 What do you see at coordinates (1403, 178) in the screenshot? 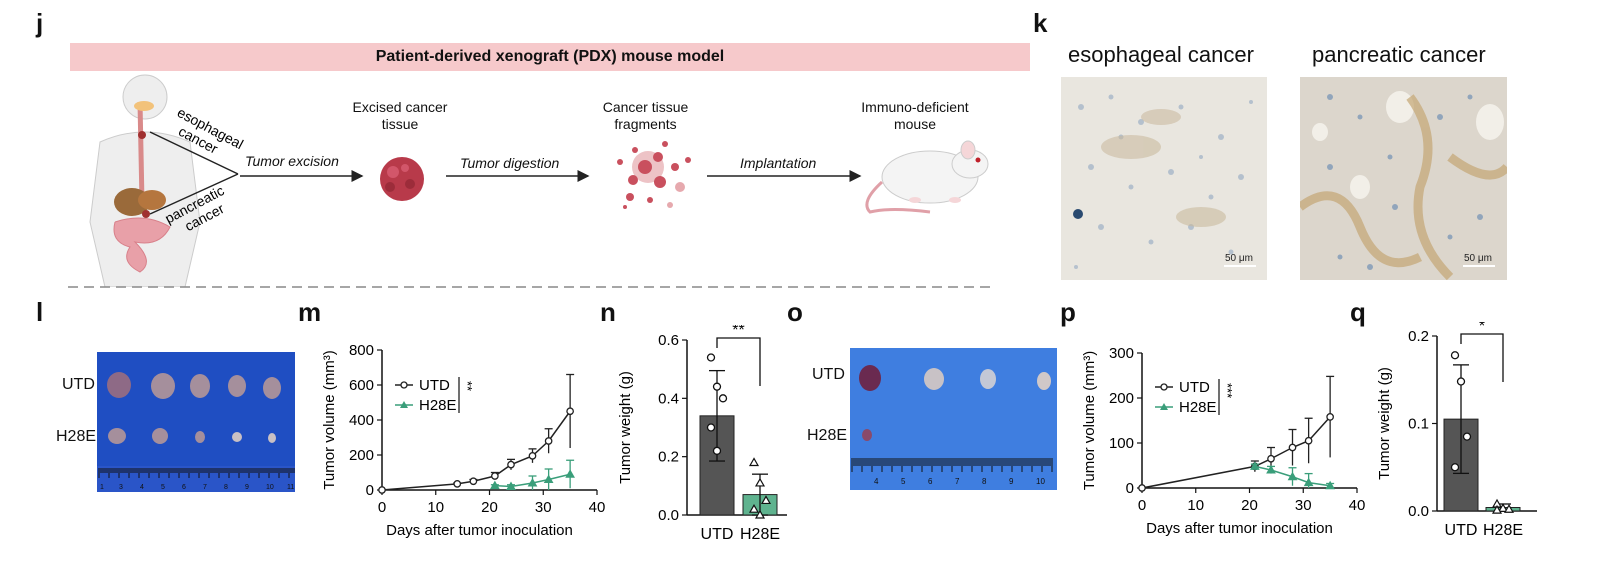
I see `histology-pancreatic-image: 50 μm` at bounding box center [1403, 178].